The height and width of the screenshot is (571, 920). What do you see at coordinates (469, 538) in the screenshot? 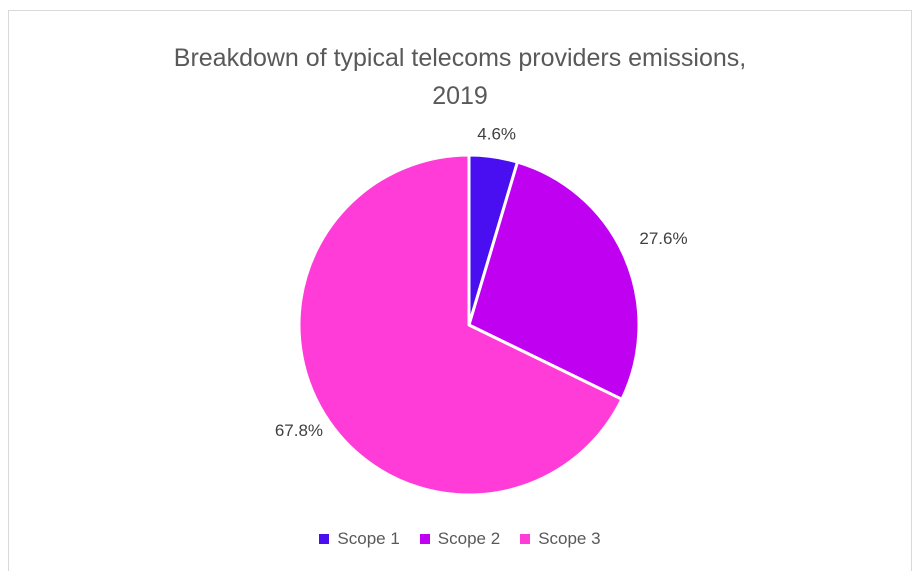
I see `legend-label-scope-2: Scope 2` at bounding box center [469, 538].